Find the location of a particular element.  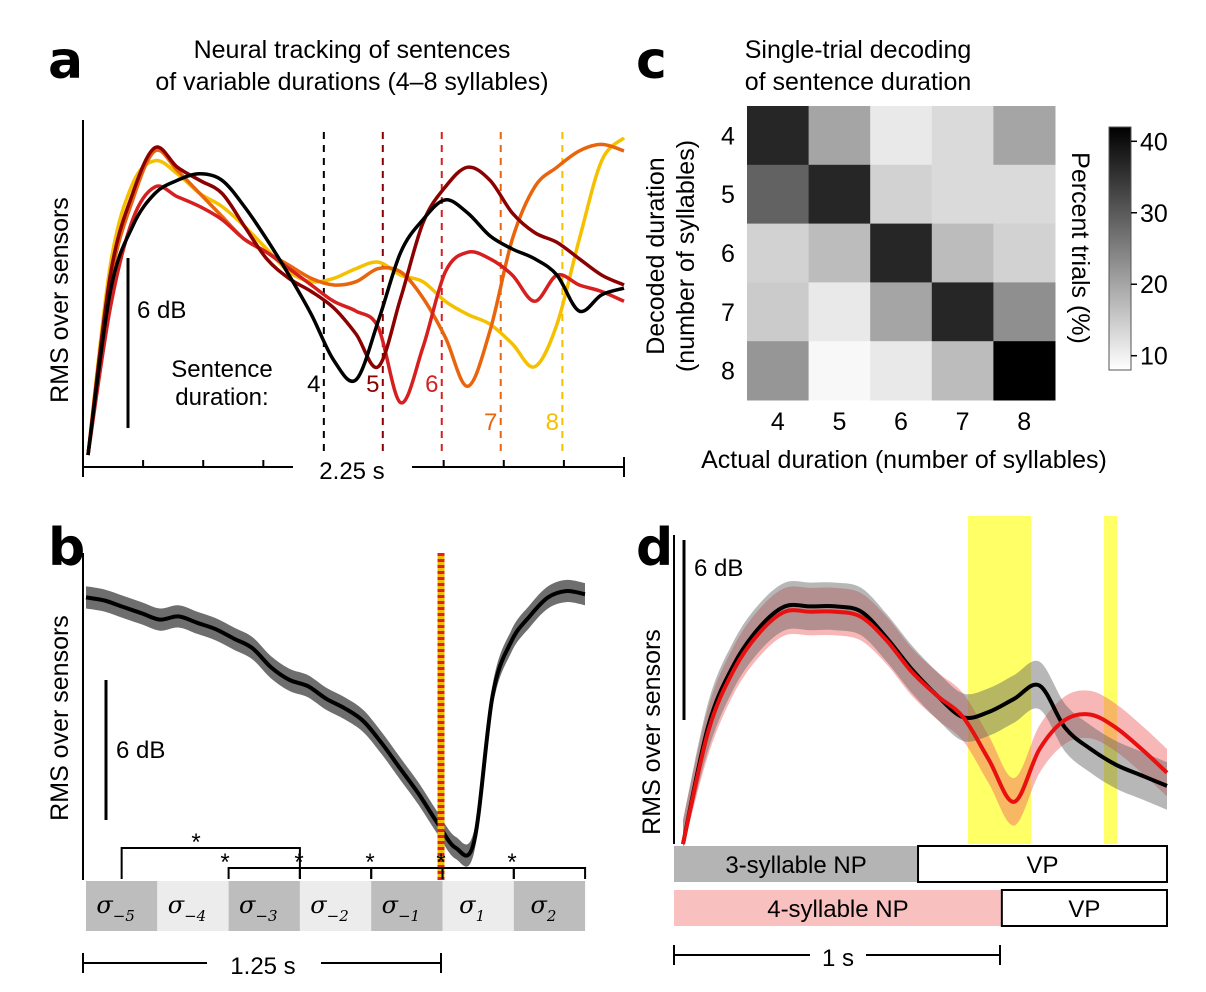

panel-c-heatmap-cells is located at coordinates (901, 253).